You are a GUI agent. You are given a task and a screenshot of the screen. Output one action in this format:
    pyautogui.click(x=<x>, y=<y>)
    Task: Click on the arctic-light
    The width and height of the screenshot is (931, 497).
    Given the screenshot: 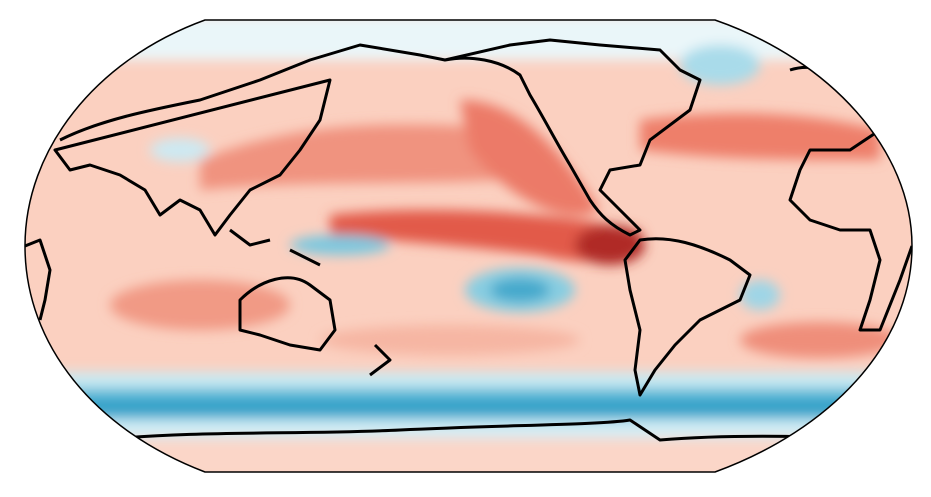 What is the action you would take?
    pyautogui.click(x=468, y=40)
    